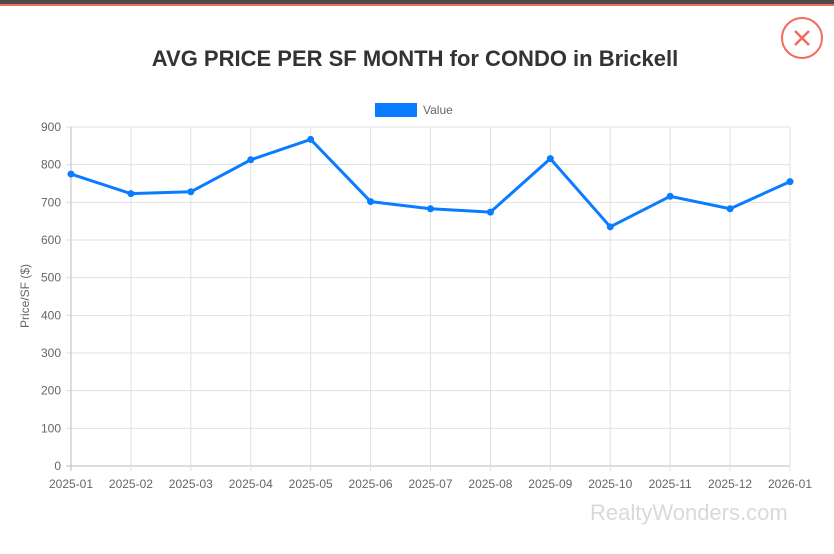 This screenshot has height=554, width=834. Describe the element at coordinates (51, 127) in the screenshot. I see `y-tick-label: 900` at that location.